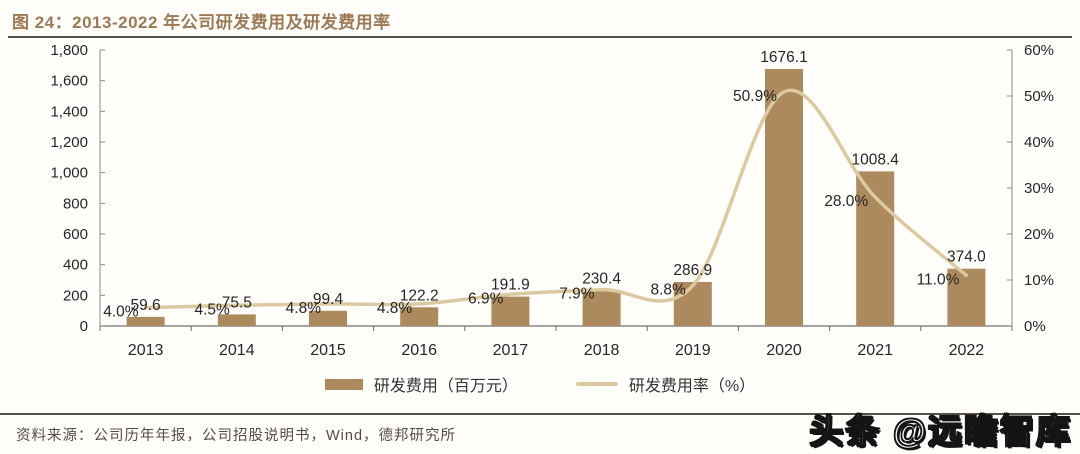 This screenshot has height=454, width=1080. I want to click on svg-text: 2016, so click(419, 350).